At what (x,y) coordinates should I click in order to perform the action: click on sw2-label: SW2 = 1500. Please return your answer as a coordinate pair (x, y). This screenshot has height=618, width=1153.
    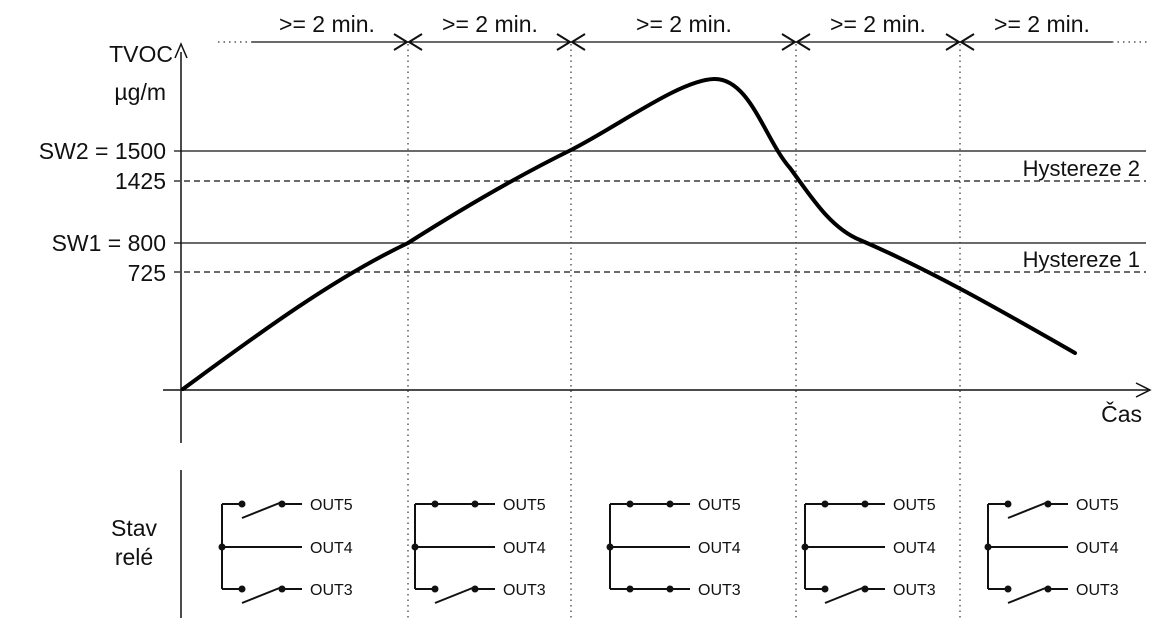
    Looking at the image, I should click on (102, 151).